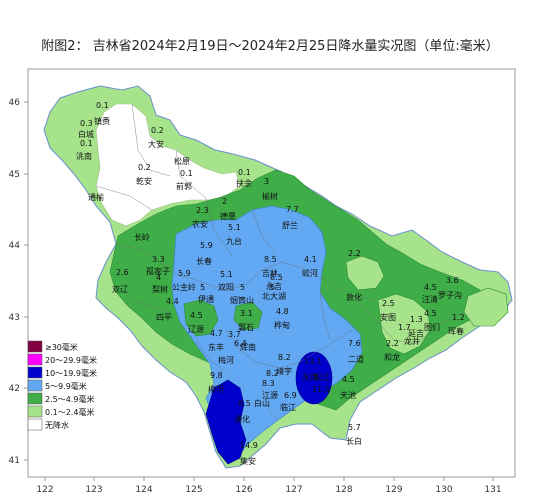  I want to click on station: 3.7 梅河, so click(229, 347).